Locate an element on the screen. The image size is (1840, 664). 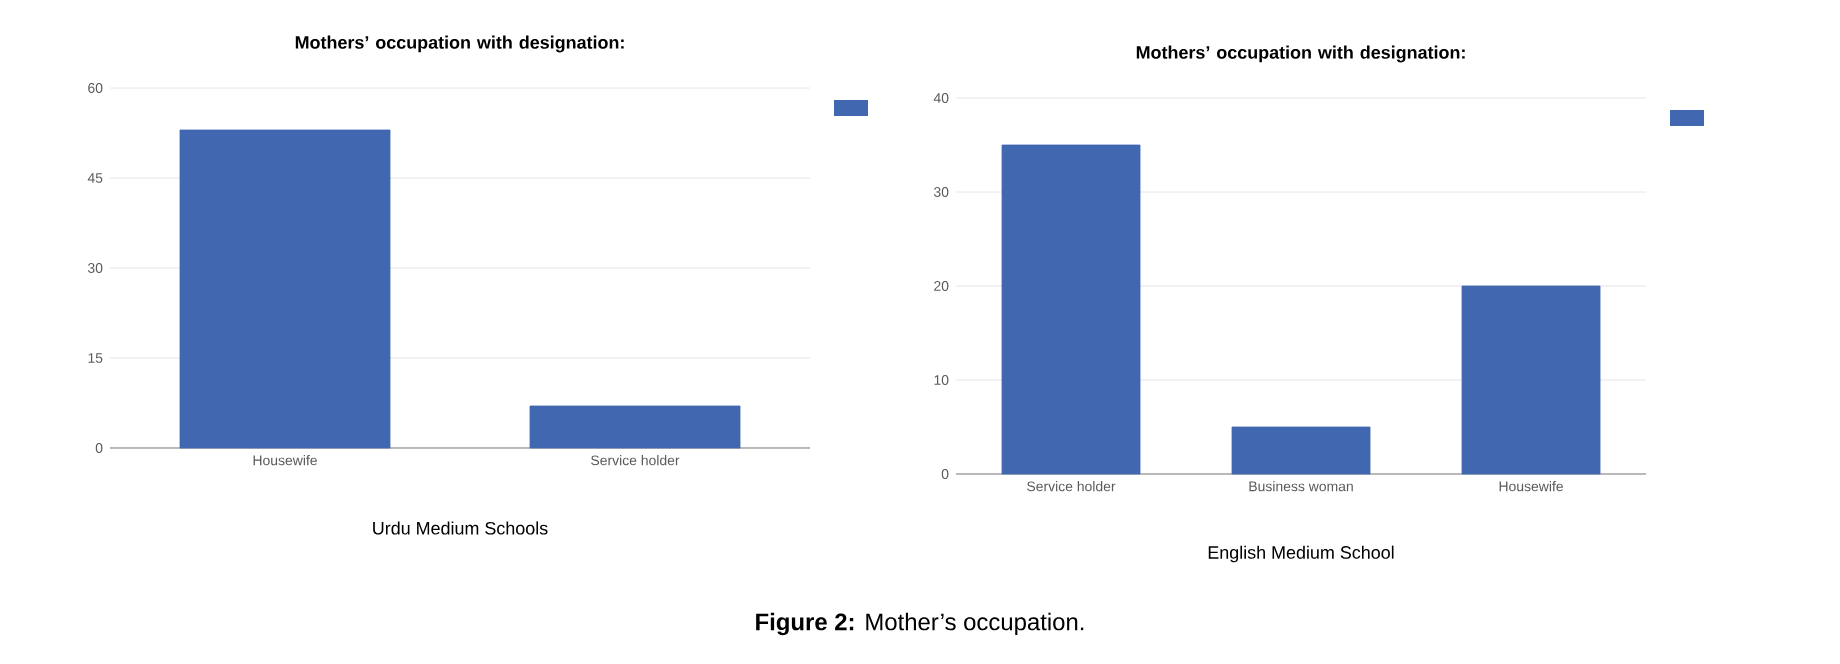
text: Figure 2: Mother’s occupation. is located at coordinates (920, 624).